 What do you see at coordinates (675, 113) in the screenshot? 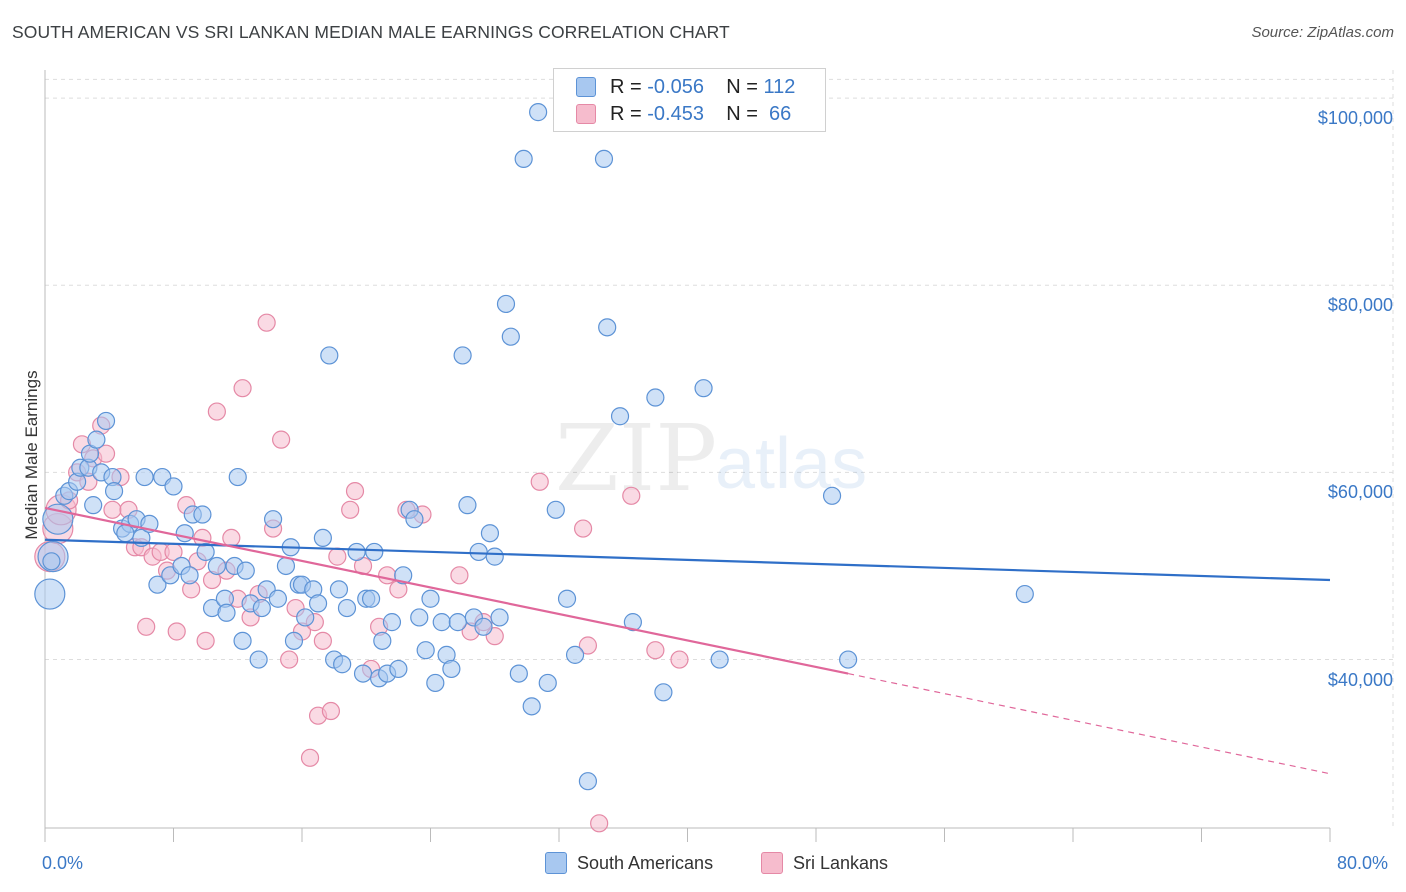
I see `legend-r-value: -0.453` at bounding box center [675, 113].